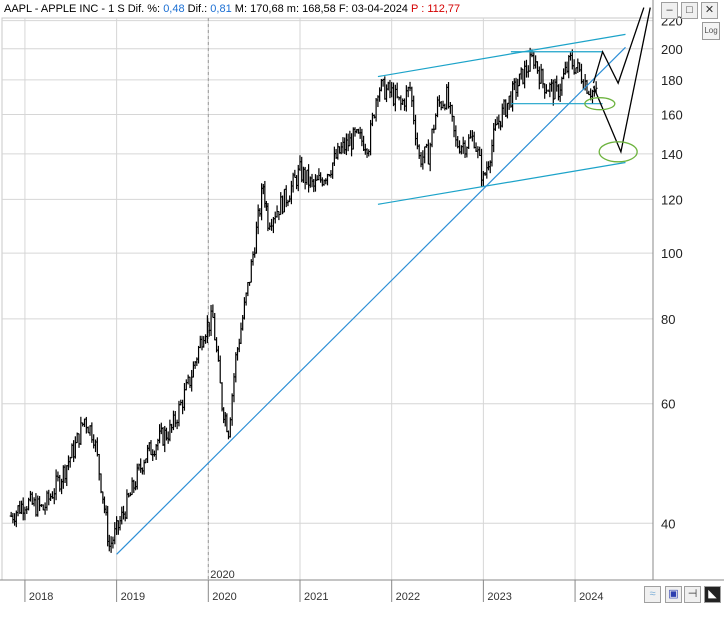 The width and height of the screenshot is (724, 622). I want to click on close-icon: ✕, so click(709, 10).